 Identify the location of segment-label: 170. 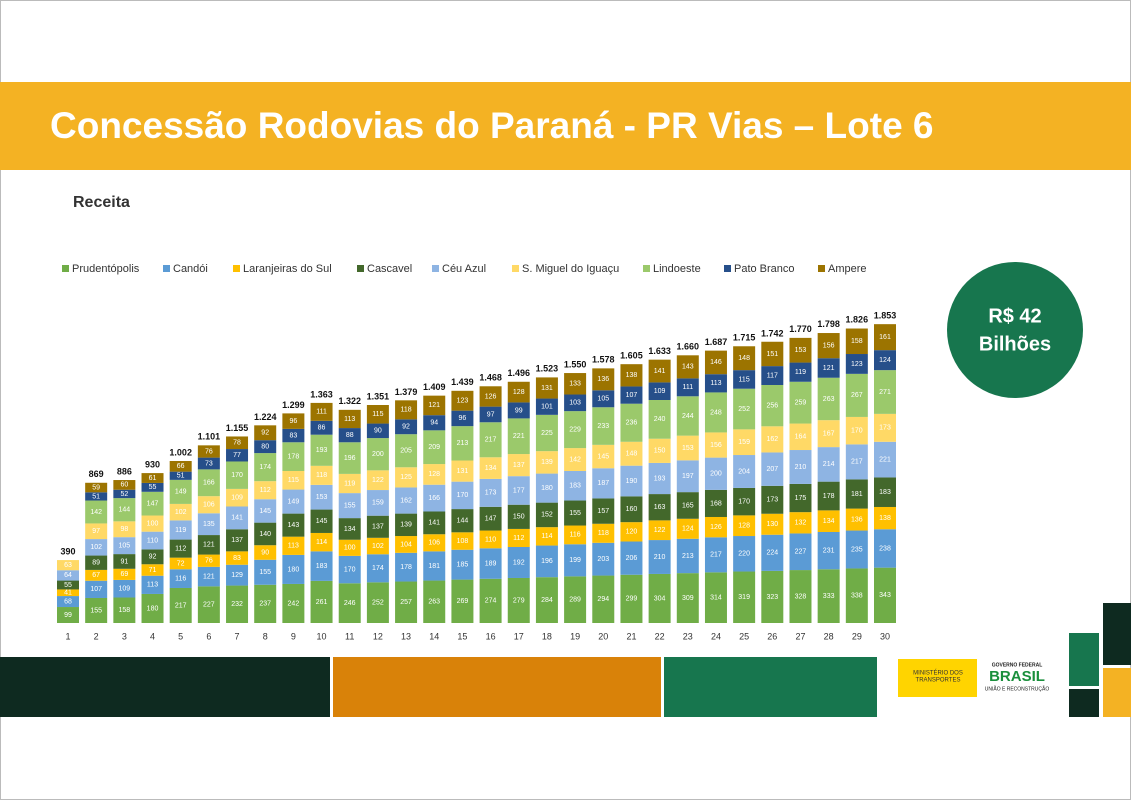
(350, 569).